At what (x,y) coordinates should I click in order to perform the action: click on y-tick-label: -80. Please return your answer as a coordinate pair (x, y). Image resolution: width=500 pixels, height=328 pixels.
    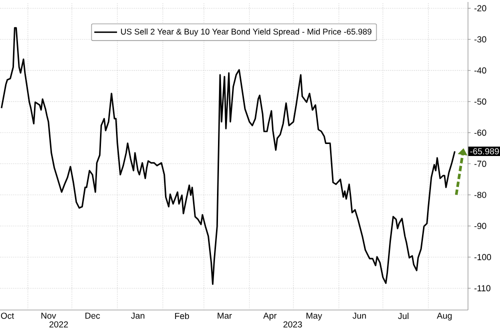
    Looking at the image, I should click on (480, 195).